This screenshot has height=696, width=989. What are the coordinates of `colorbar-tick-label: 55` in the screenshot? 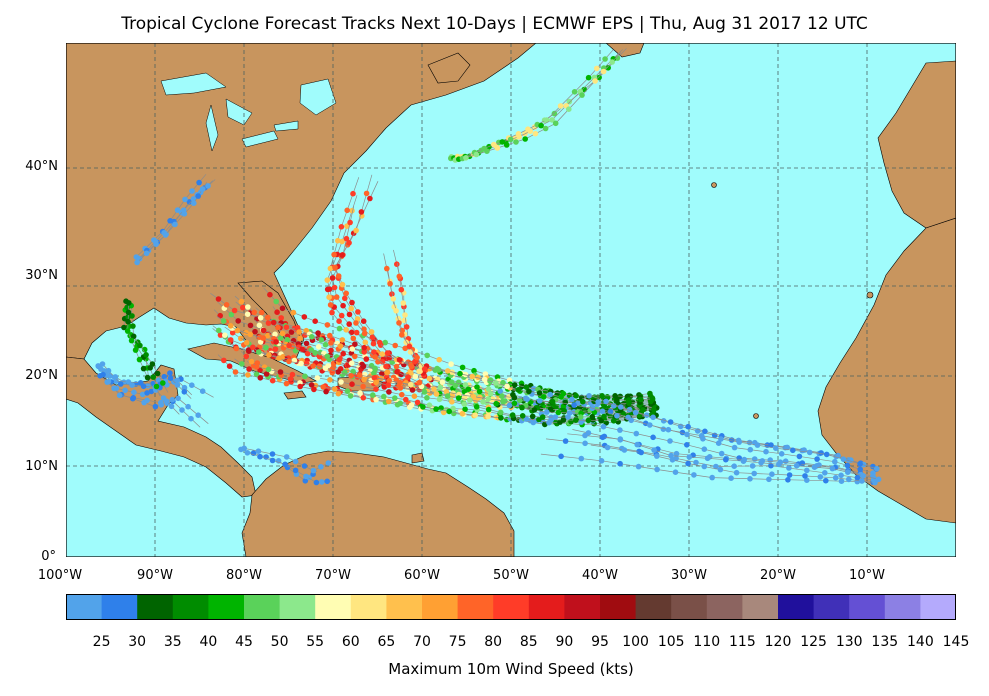 It's located at (315, 642).